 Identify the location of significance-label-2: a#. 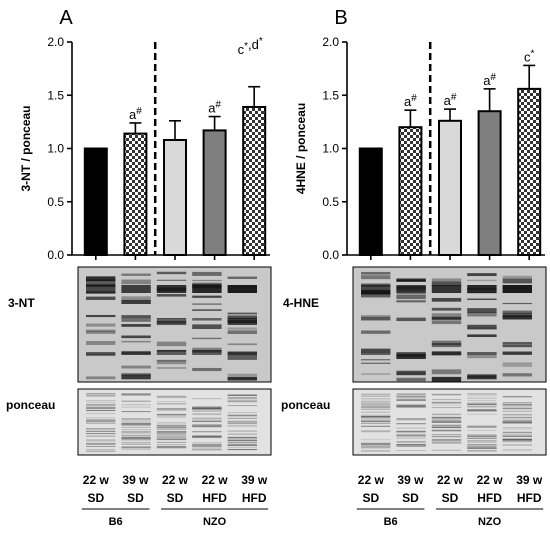
(450, 100).